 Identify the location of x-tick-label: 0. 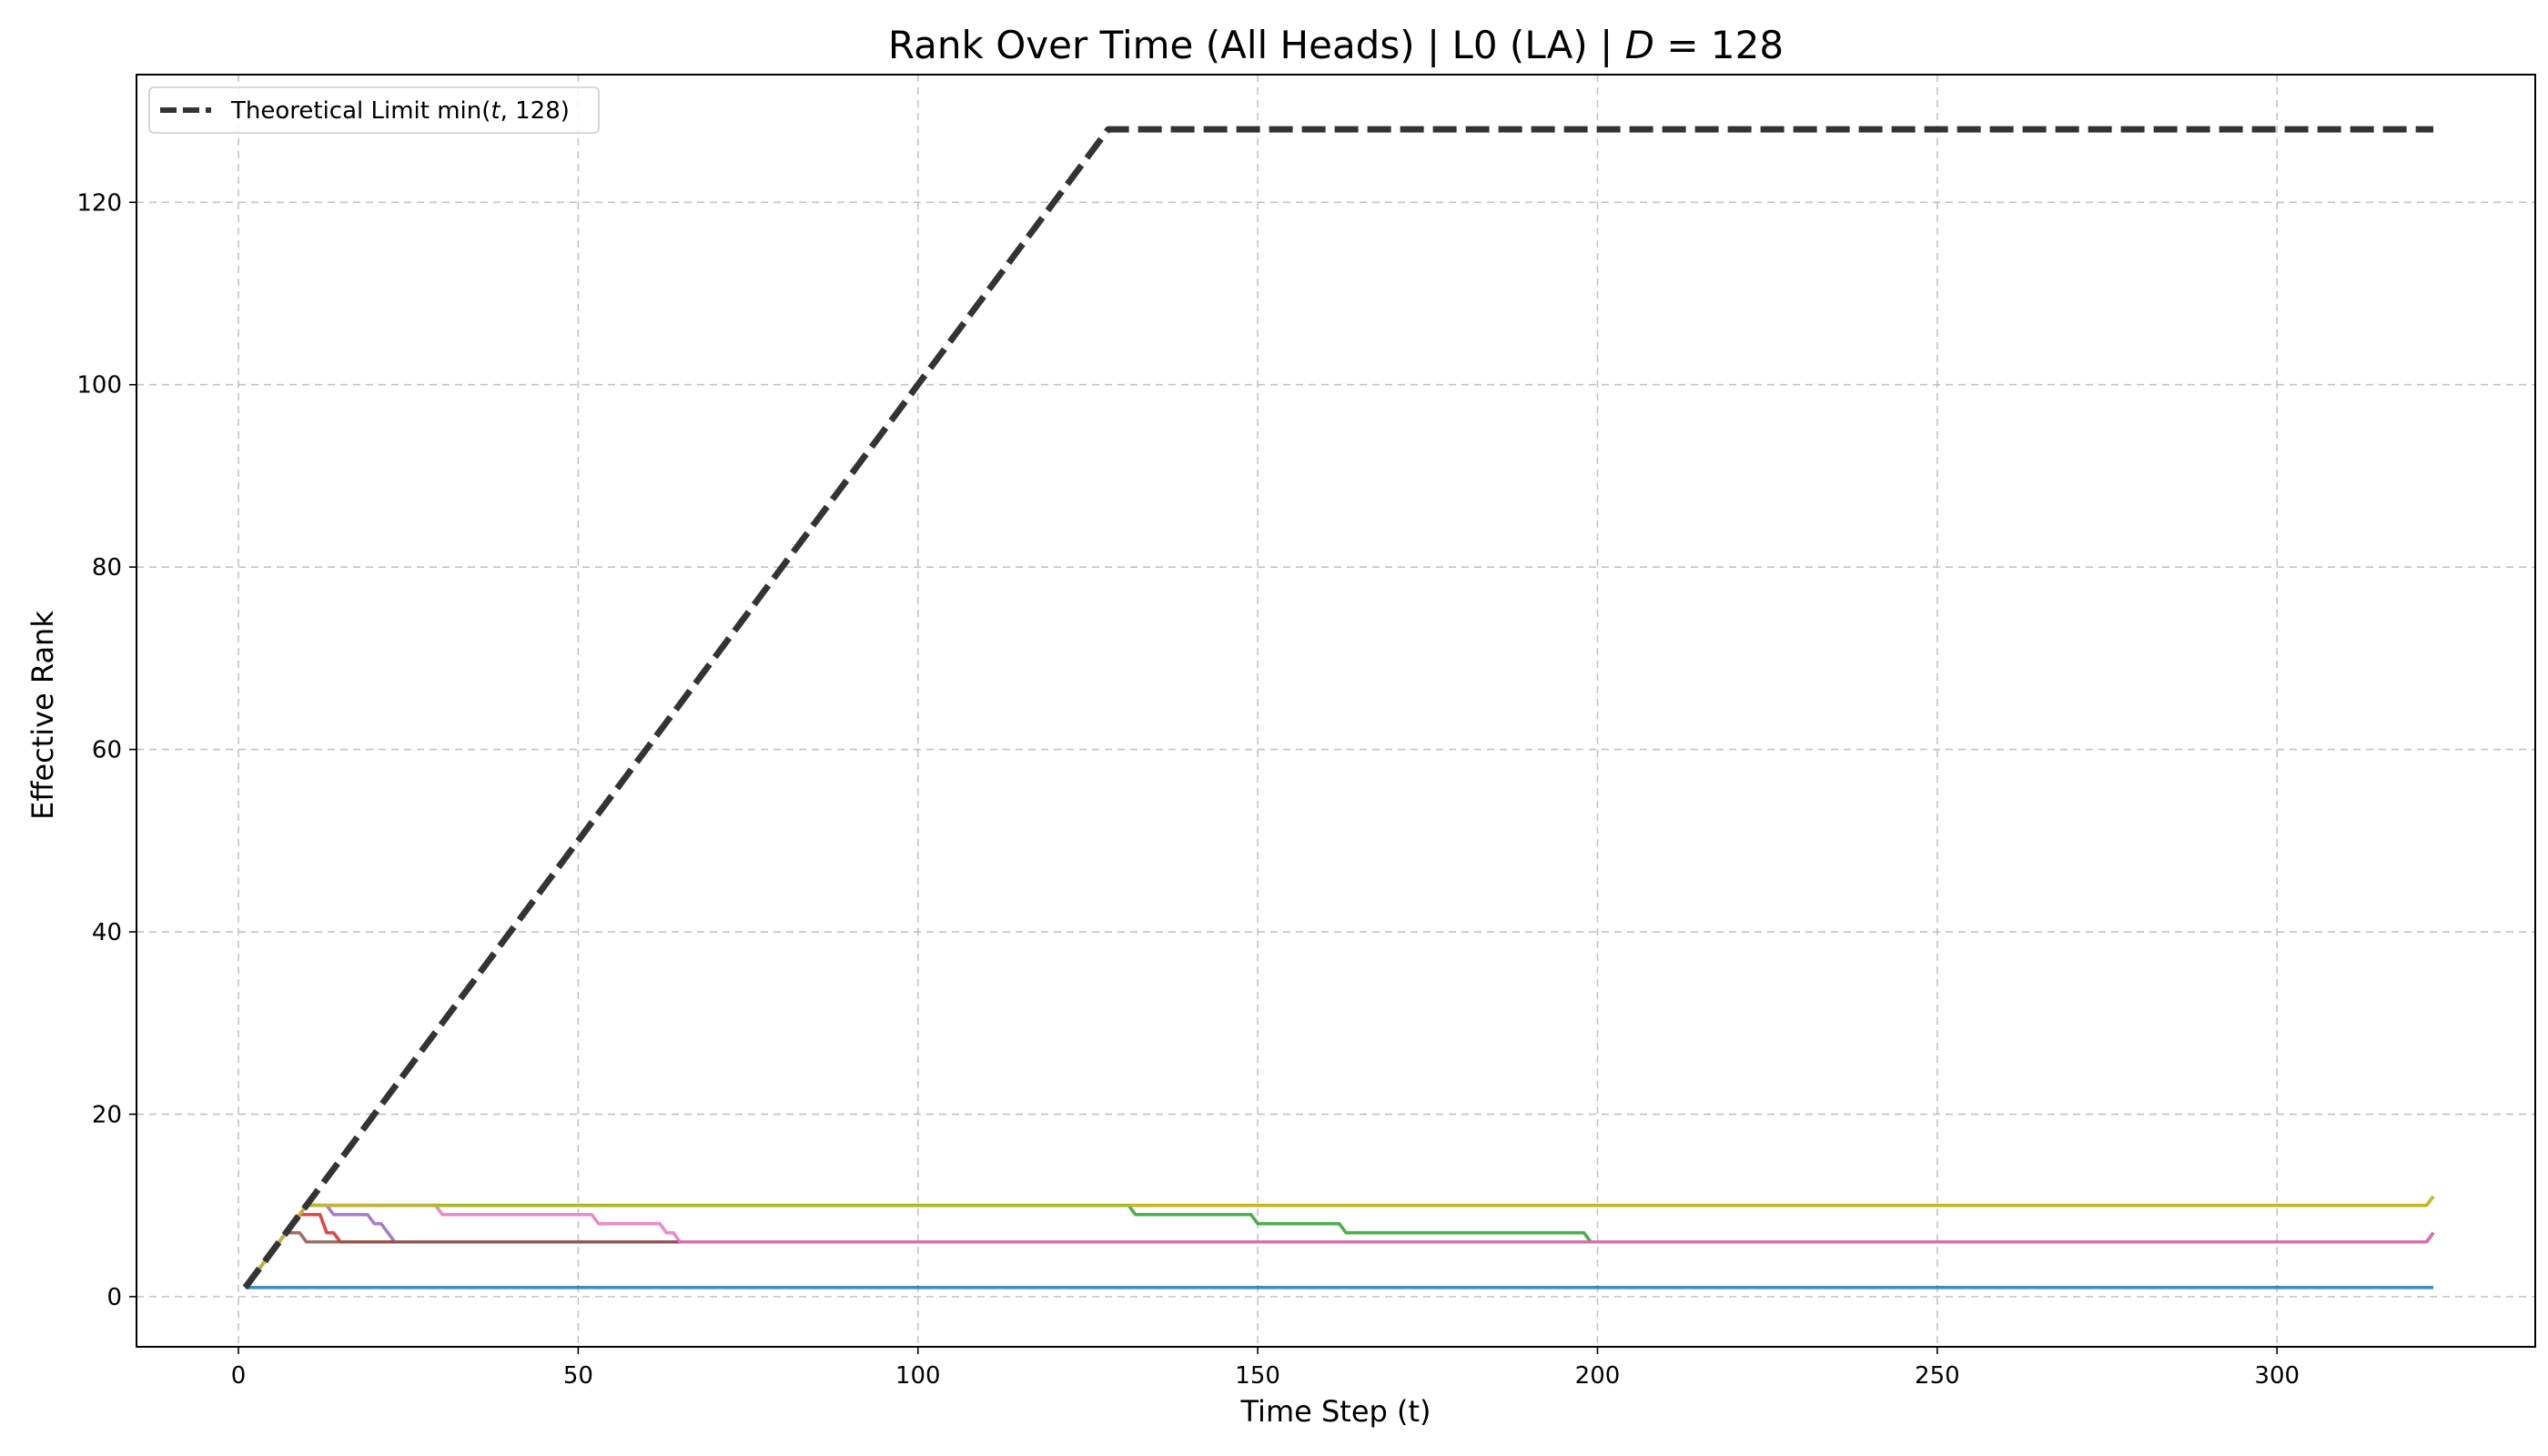
(239, 1376).